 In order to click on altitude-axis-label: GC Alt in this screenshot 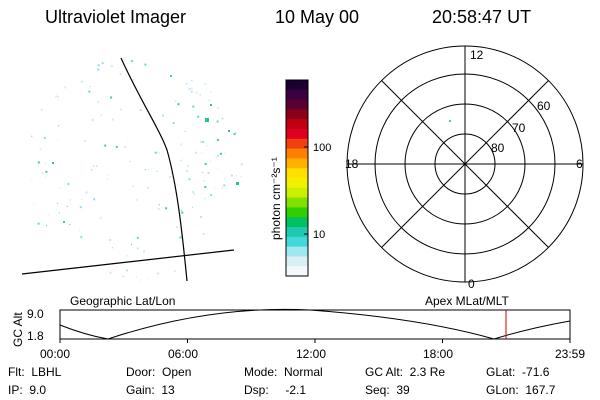, I will do `click(18, 329)`.